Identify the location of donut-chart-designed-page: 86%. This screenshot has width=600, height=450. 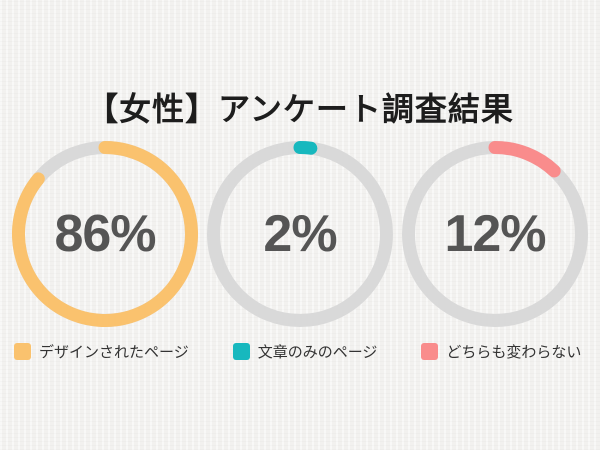
(105, 234).